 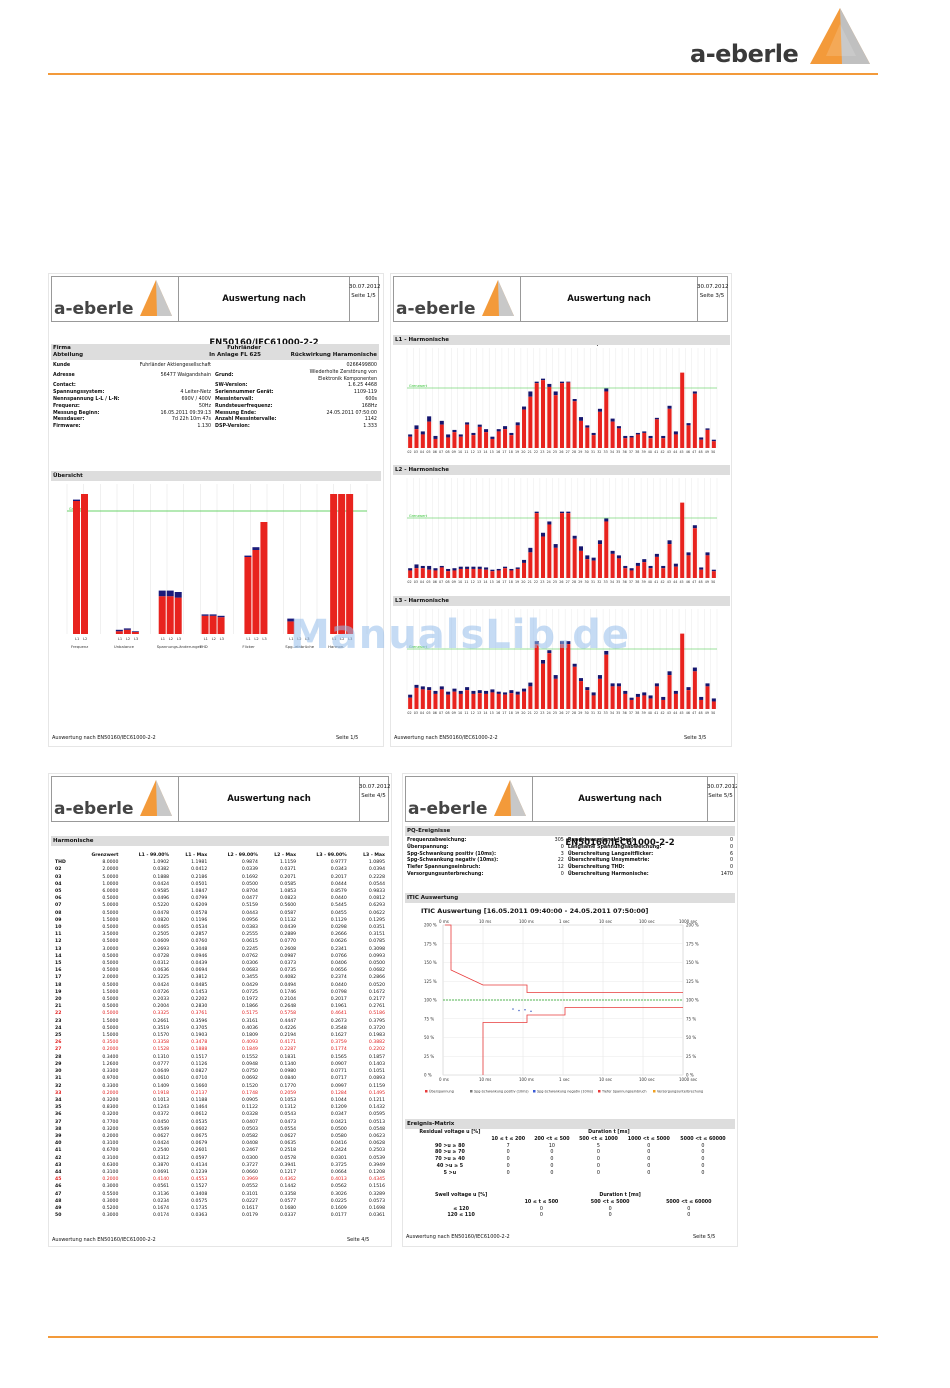 What do you see at coordinates (58, 899) in the screenshot?
I see `table-cell: 06` at bounding box center [58, 899].